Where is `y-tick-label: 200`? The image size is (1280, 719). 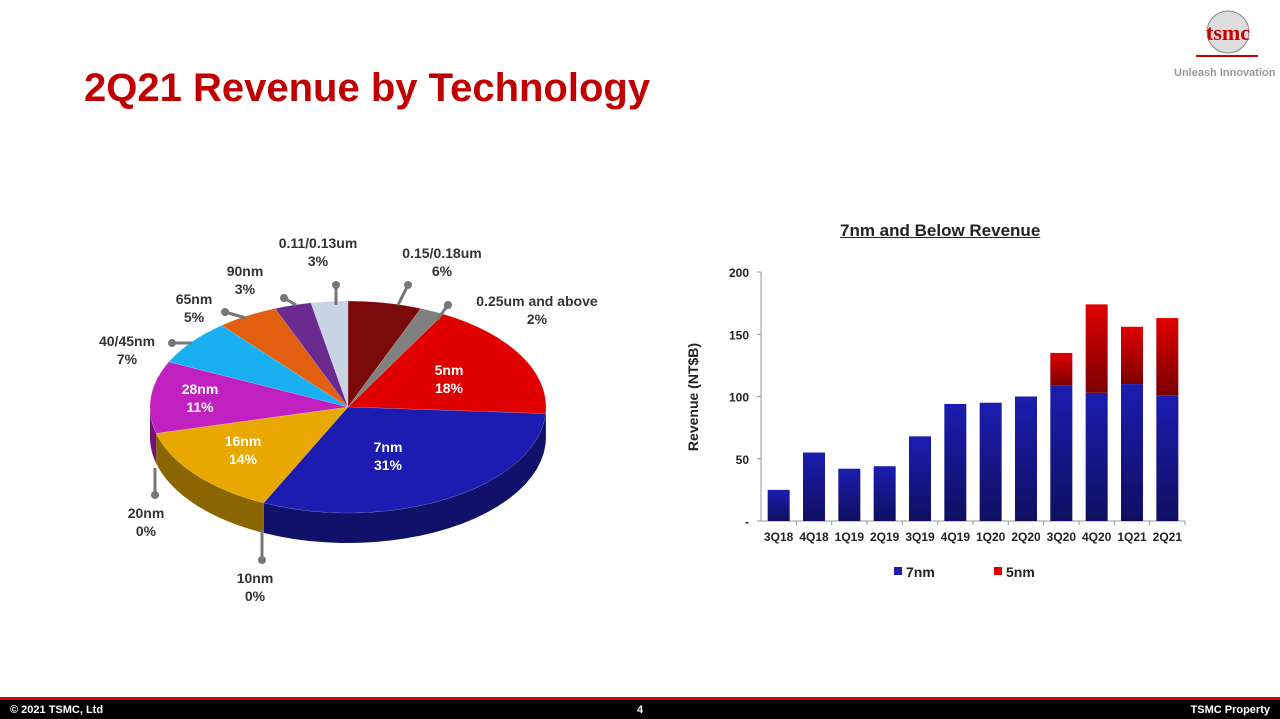 y-tick-label: 200 is located at coordinates (739, 273).